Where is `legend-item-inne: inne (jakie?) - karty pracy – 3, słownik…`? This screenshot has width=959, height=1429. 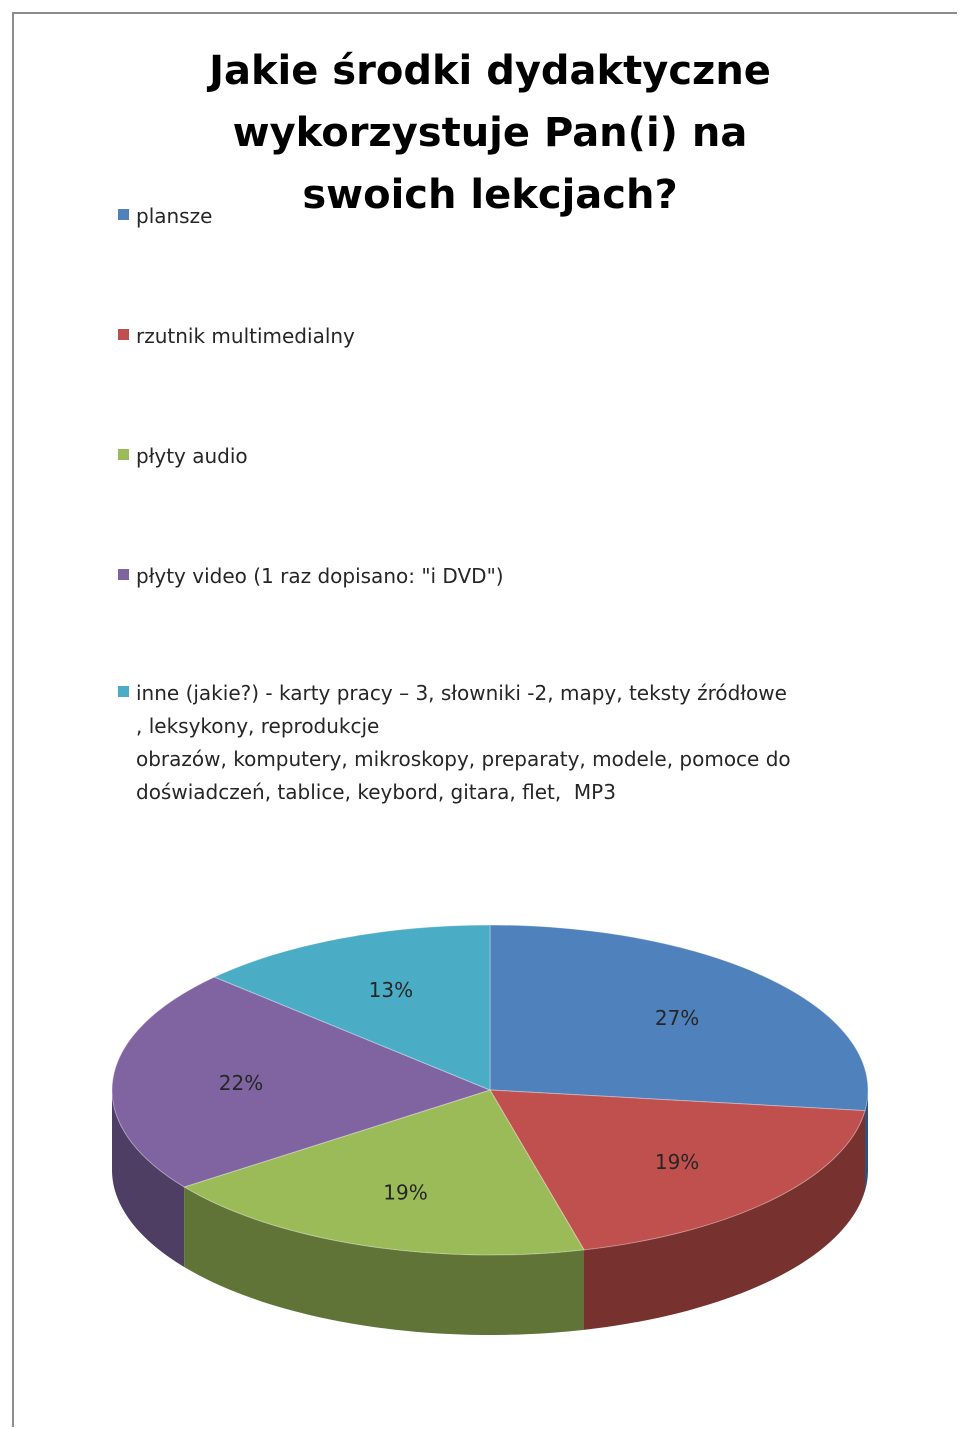
legend-item-inne: inne (jakie?) - karty pracy – 3, słownik… is located at coordinates (498, 743).